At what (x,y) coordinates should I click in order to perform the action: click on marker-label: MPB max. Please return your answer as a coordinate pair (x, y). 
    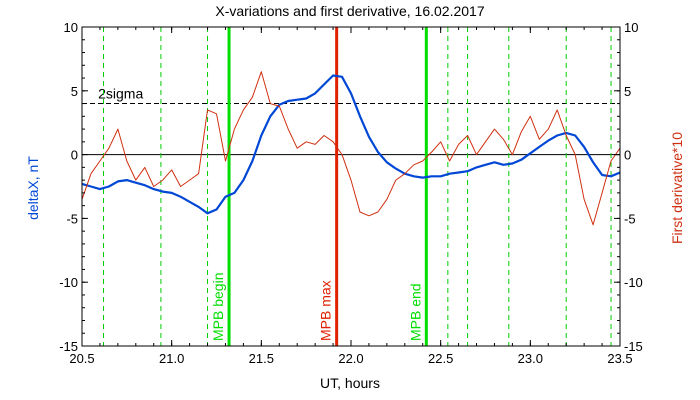
    Looking at the image, I should click on (326, 310).